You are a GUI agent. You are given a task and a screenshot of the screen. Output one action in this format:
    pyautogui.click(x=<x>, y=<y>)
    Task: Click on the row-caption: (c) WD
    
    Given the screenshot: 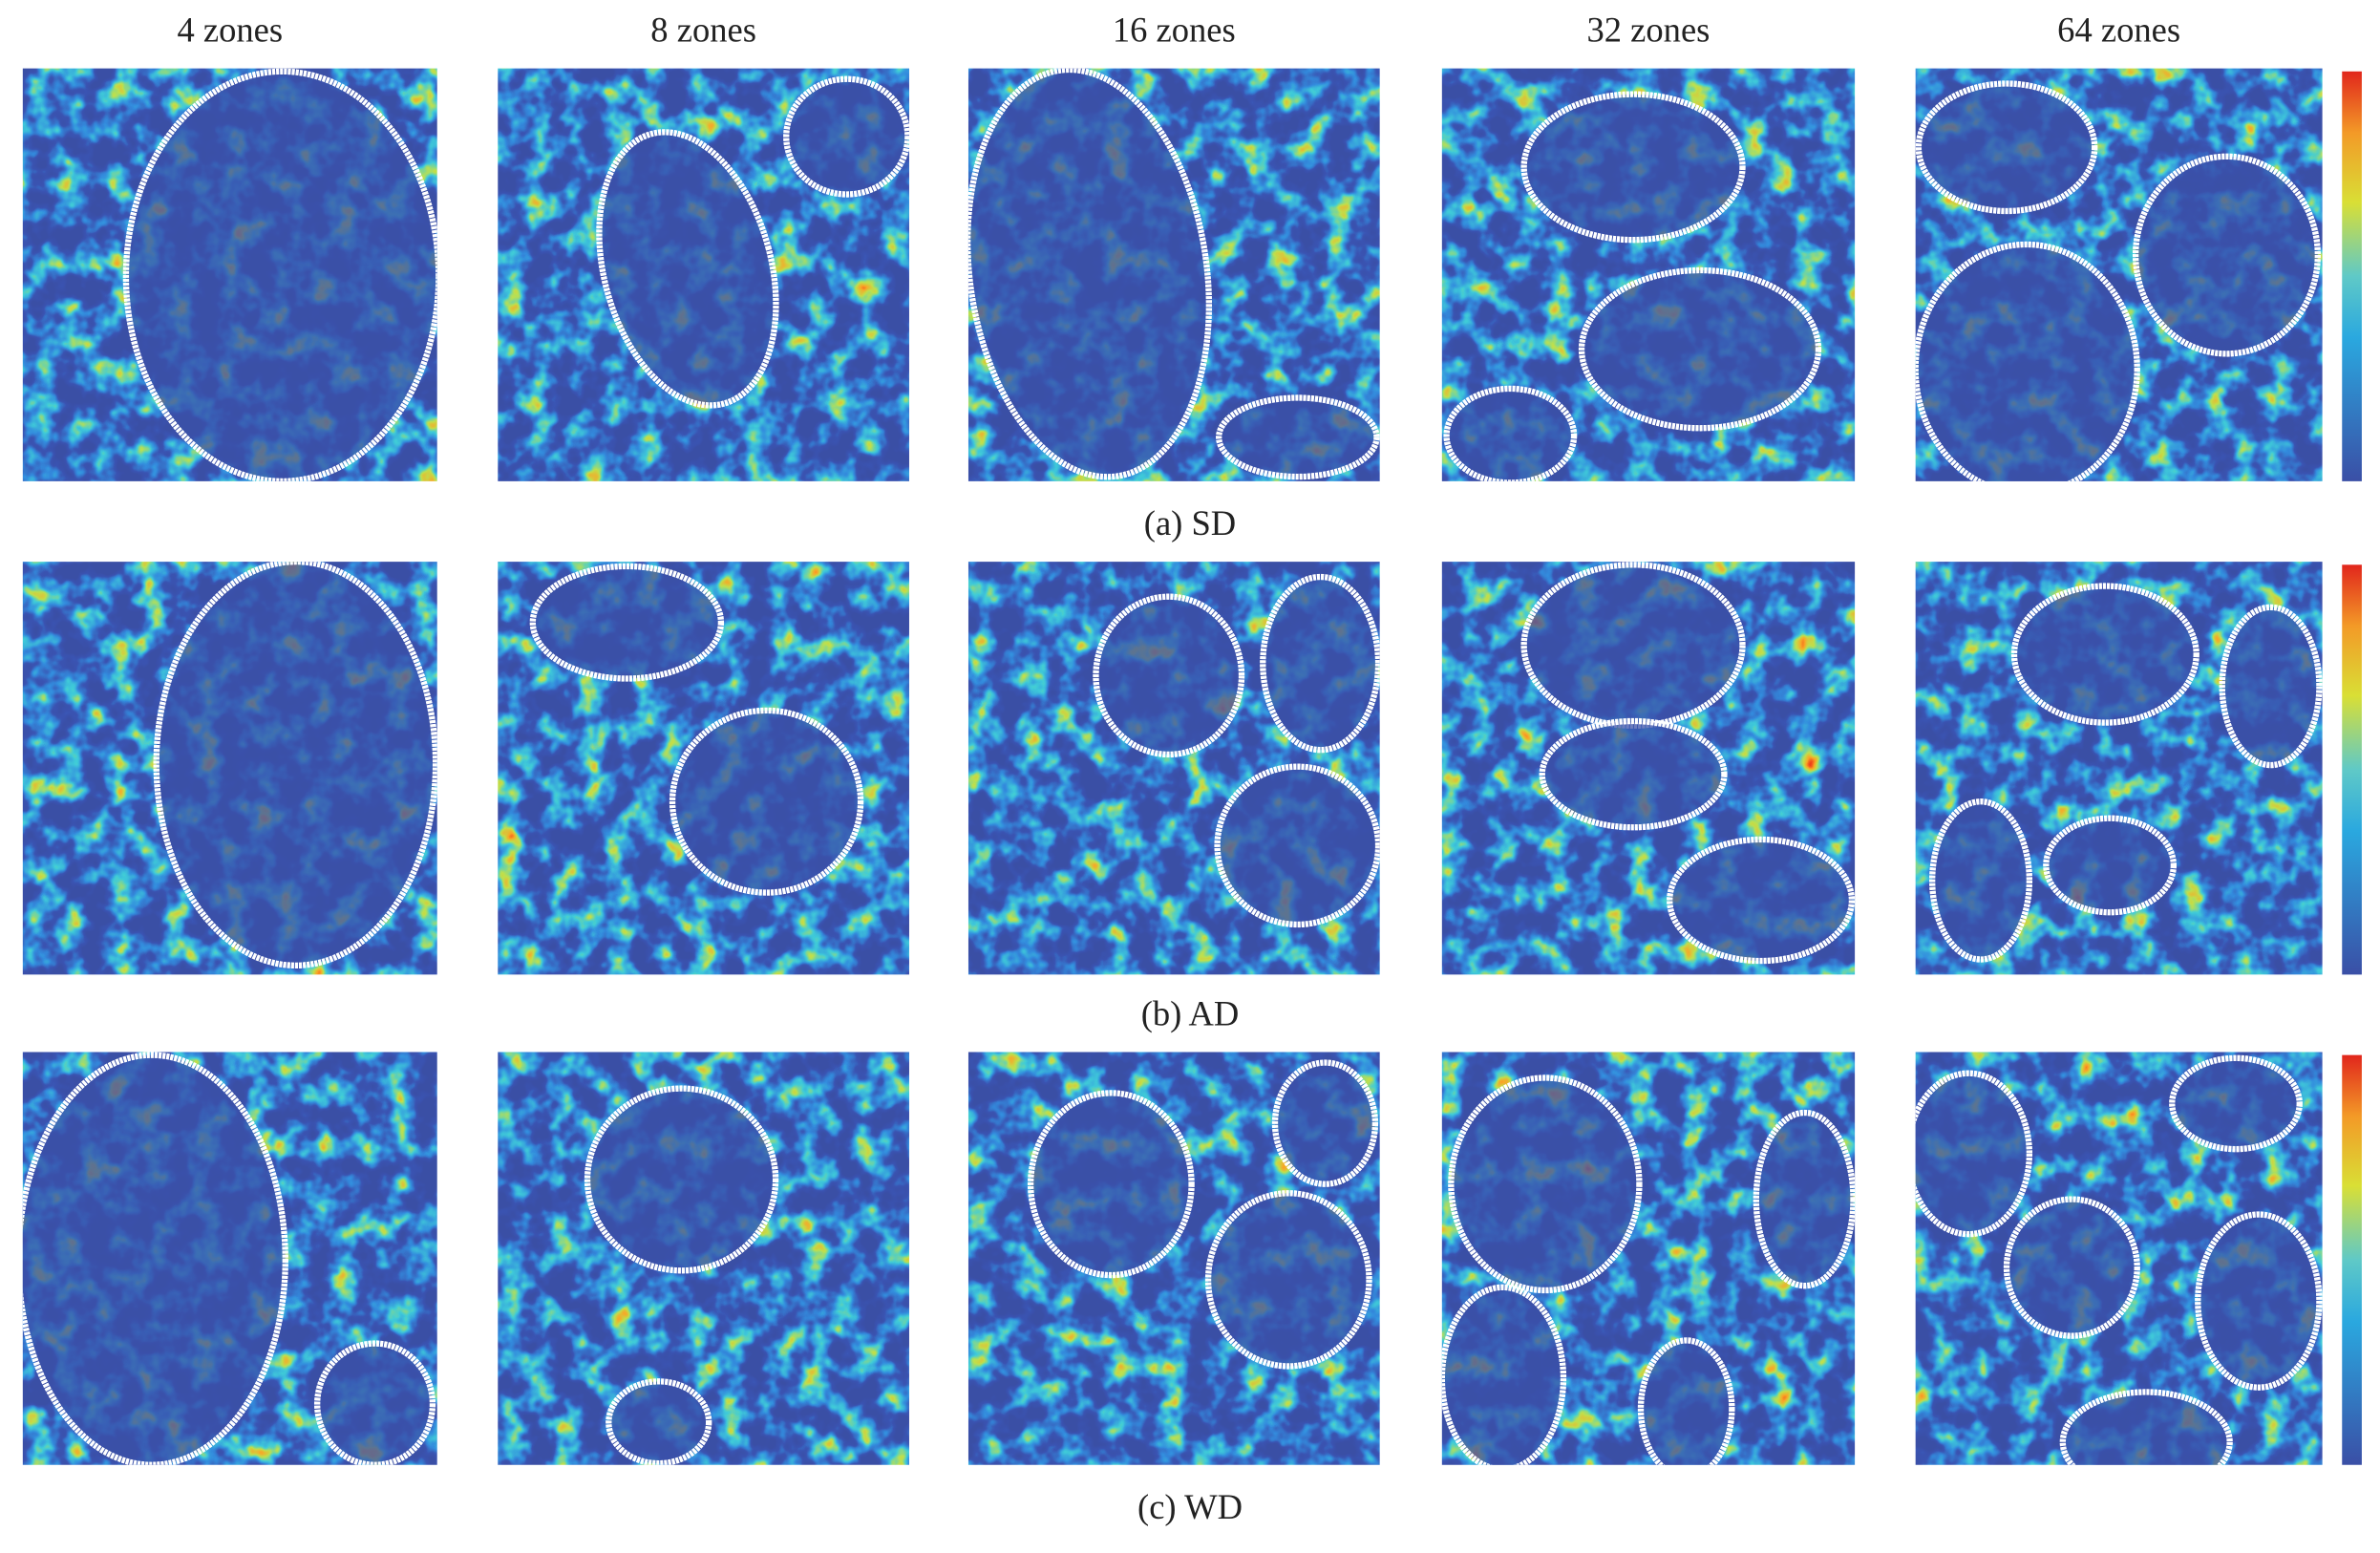 What is the action you would take?
    pyautogui.click(x=1190, y=1506)
    